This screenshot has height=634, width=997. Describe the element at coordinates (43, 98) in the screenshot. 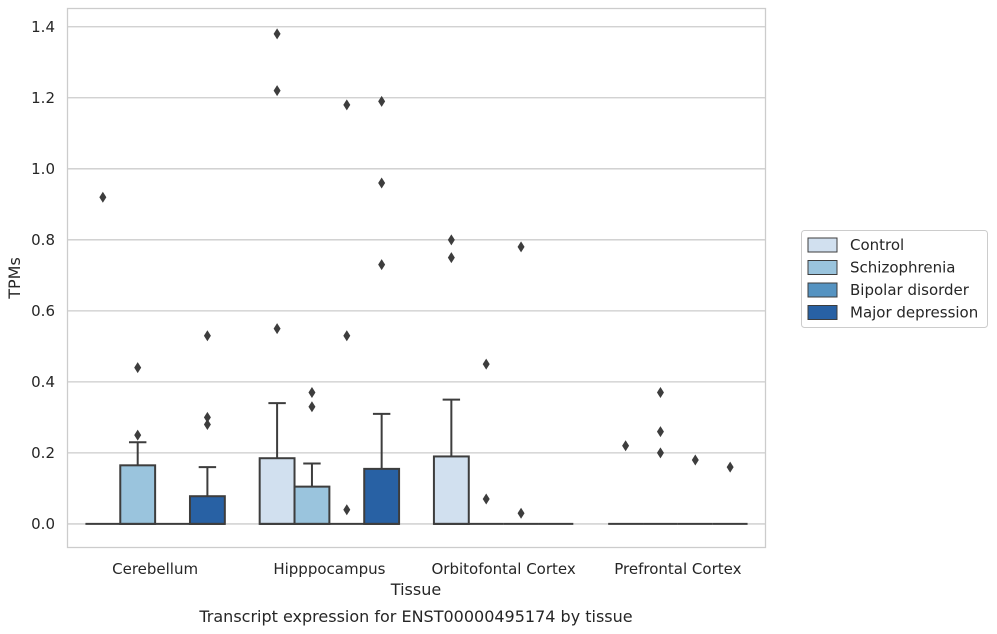

I see `y-tick-label: 1.2` at that location.